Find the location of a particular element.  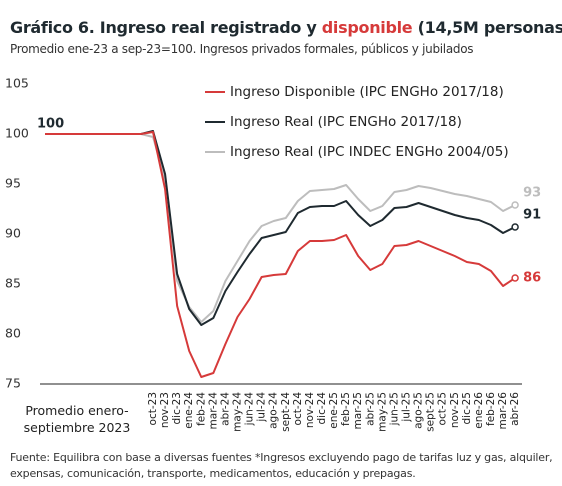

x-tick-label: abr-25 is located at coordinates (370, 409).